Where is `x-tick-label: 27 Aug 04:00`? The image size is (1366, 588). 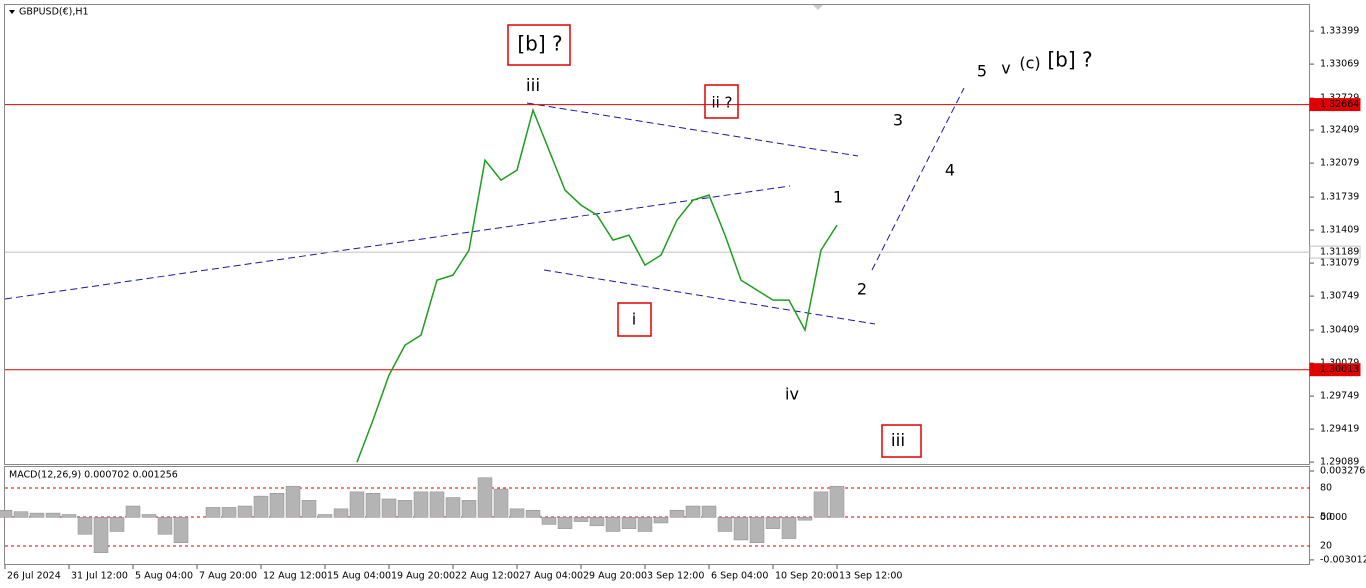
x-tick-label: 27 Aug 04:00 is located at coordinates (551, 576).